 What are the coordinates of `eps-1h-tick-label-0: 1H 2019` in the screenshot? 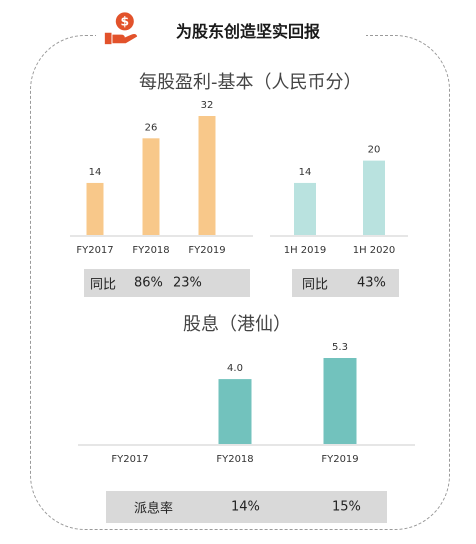 It's located at (305, 250).